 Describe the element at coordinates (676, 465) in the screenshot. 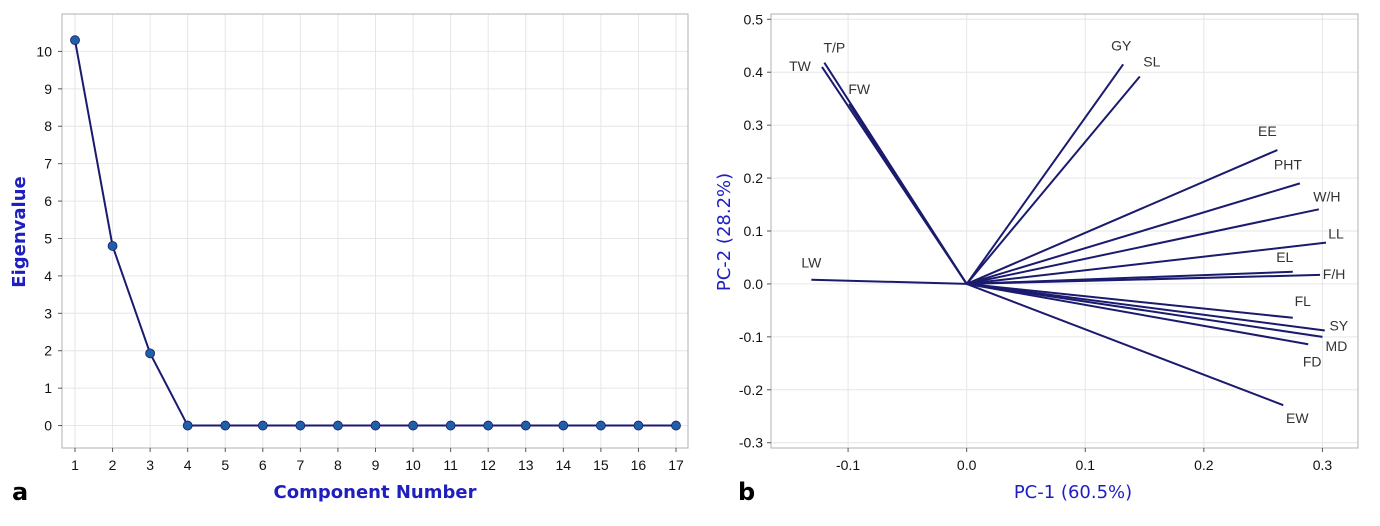

I see `x-tick-label: 17` at that location.